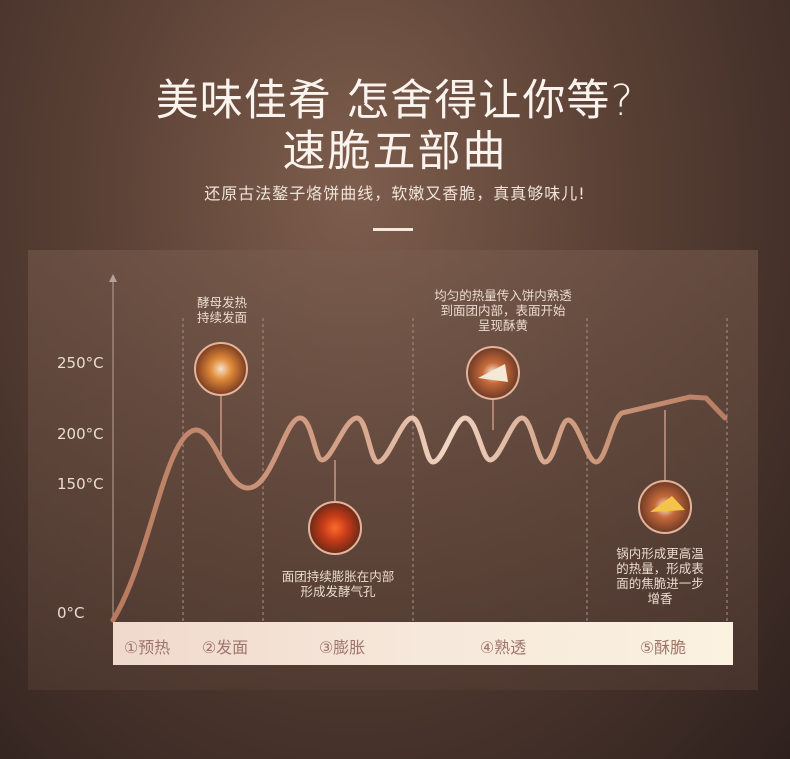  Describe the element at coordinates (395, 193) in the screenshot. I see `subtitle: 还原古法鏊子烙饼曲线，软嫩又香脆，真真够味儿!` at that location.